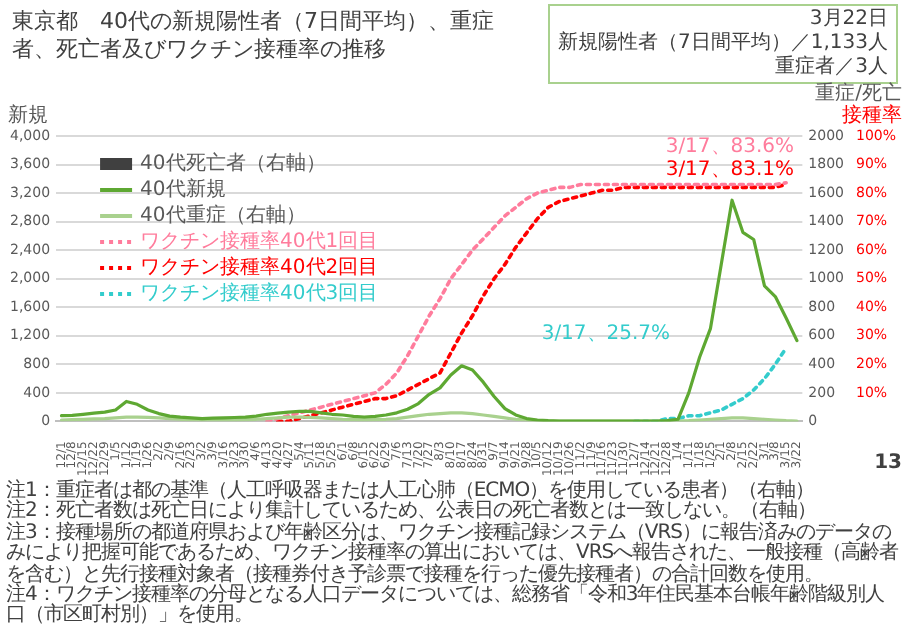 This screenshot has height=640, width=906. I want to click on y2-axis-title: 重症/死亡, so click(858, 93).